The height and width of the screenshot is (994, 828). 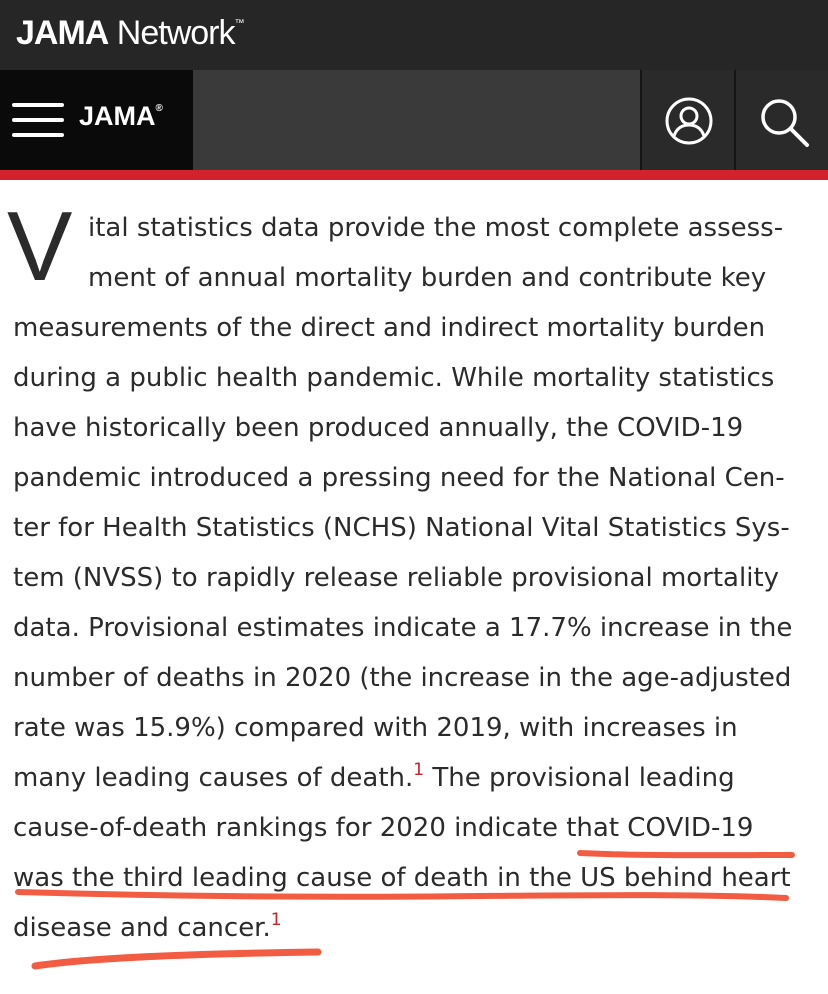 I want to click on hamburger-menu-icon, so click(x=38, y=120).